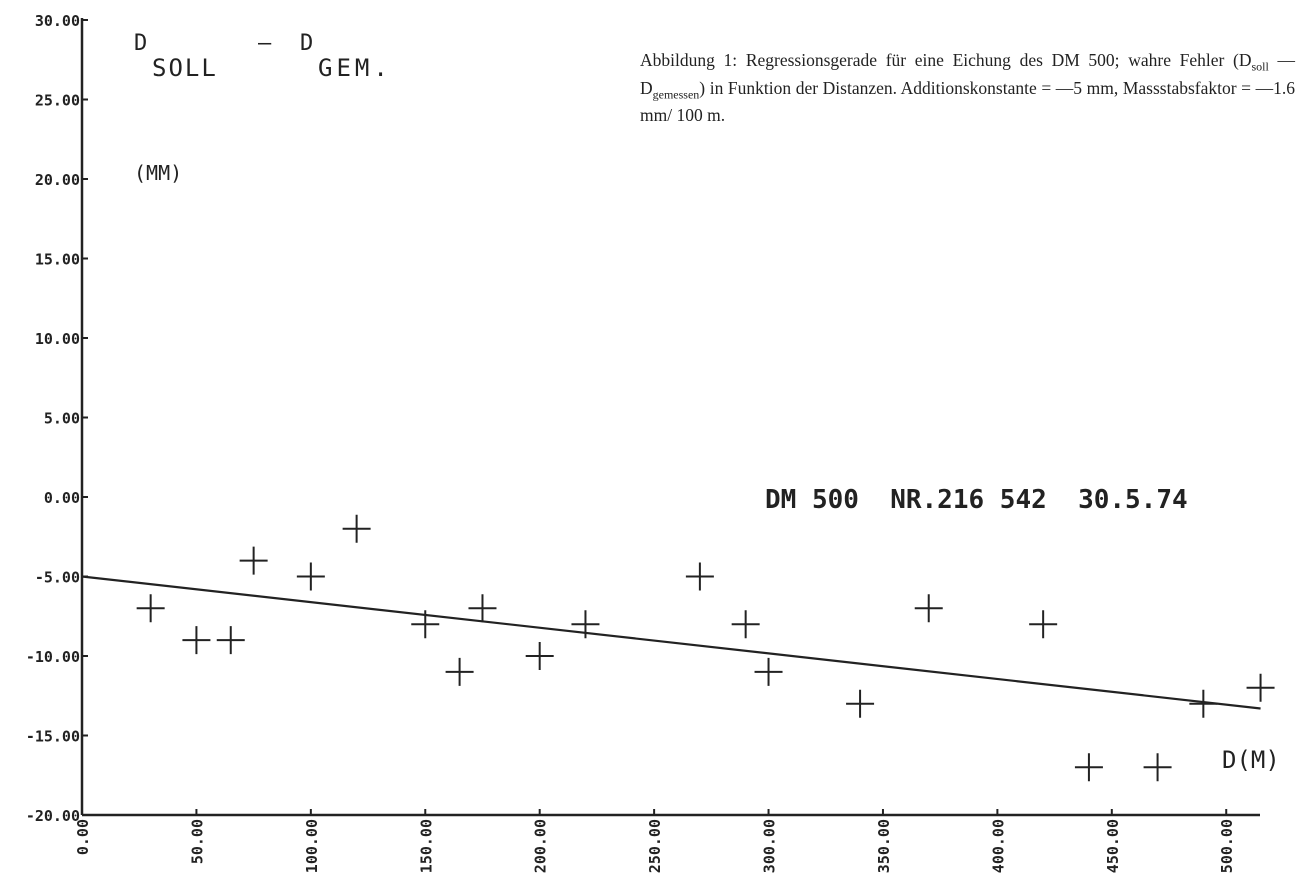 Image resolution: width=1307 pixels, height=890 pixels. Describe the element at coordinates (770, 846) in the screenshot. I see `x-tick-label: 300.00` at that location.